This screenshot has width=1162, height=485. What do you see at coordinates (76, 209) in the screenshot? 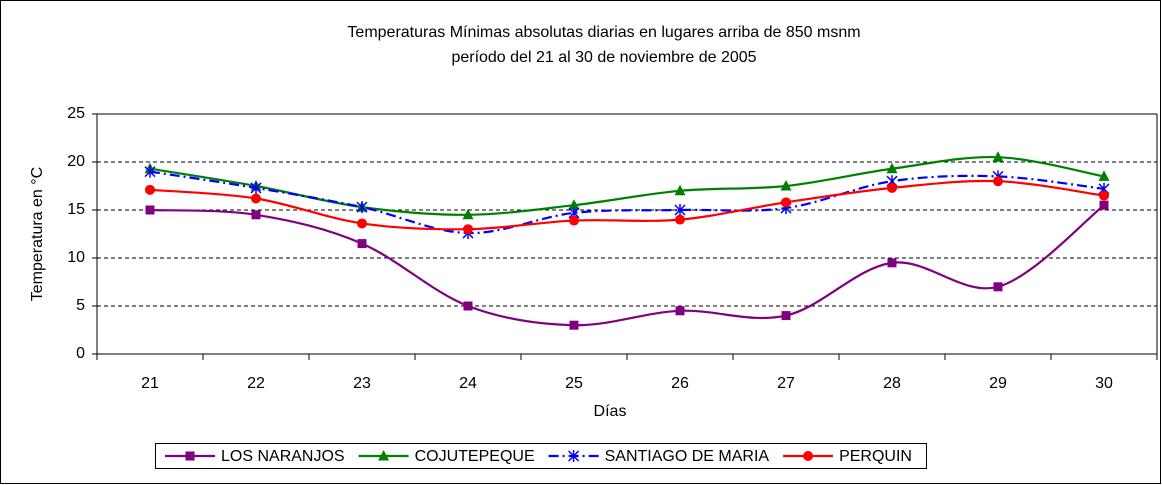
I see `y-tick-label: 15` at bounding box center [76, 209].